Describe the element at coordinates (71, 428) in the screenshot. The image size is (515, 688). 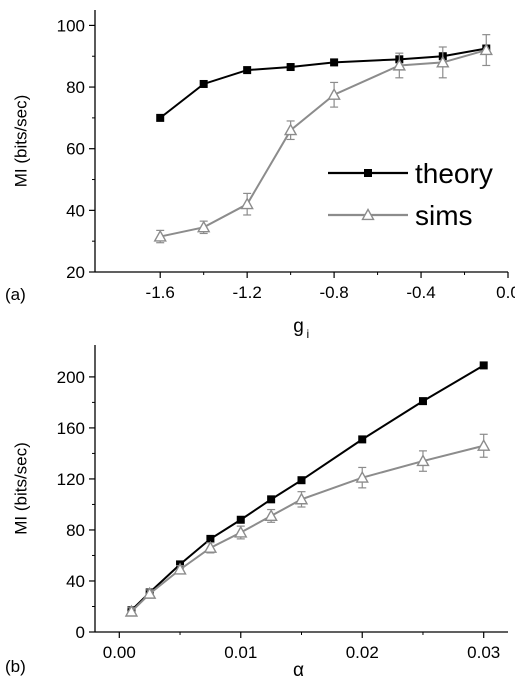
I see `y-tick-label: 160` at that location.